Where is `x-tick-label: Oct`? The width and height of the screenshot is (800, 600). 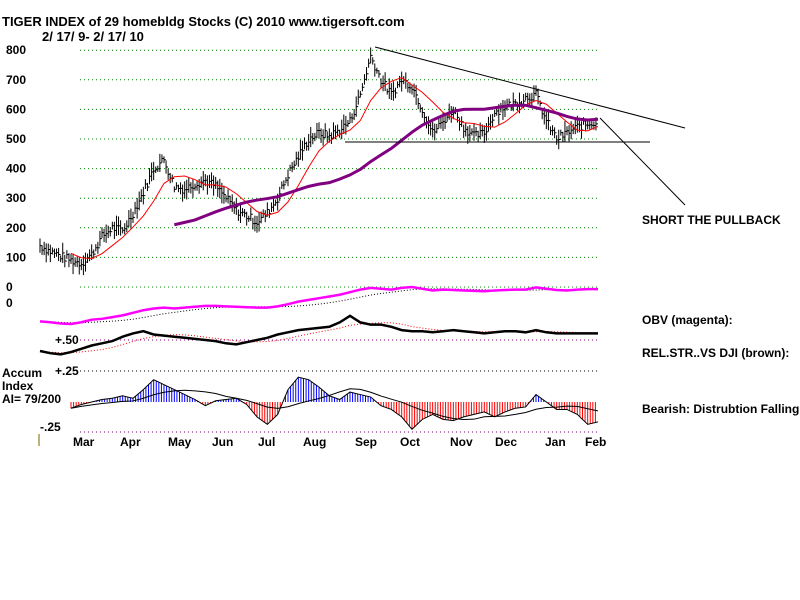
x-tick-label: Oct is located at coordinates (410, 442).